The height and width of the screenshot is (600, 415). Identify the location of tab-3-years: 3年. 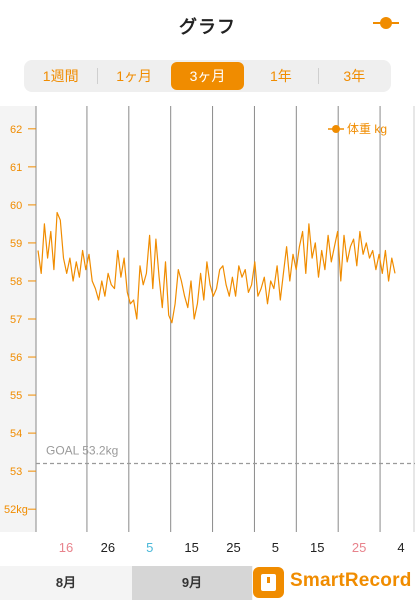
(354, 76).